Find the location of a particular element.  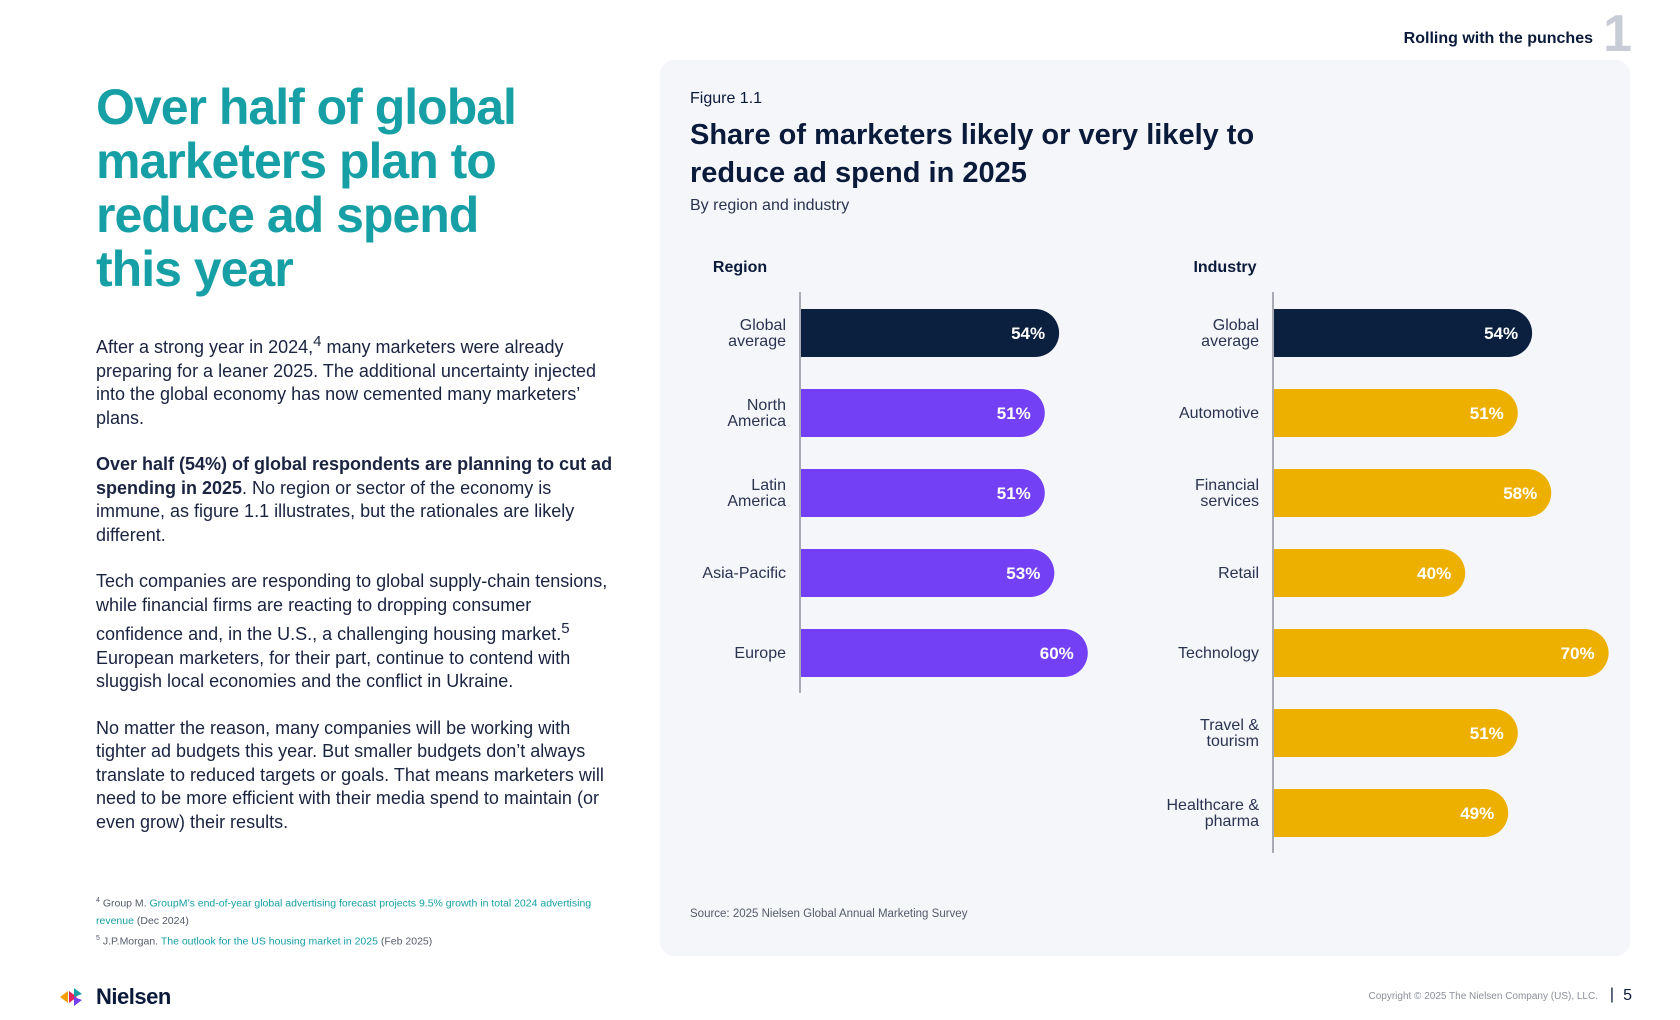

chart-1-category-label: Global average is located at coordinates (1230, 333).